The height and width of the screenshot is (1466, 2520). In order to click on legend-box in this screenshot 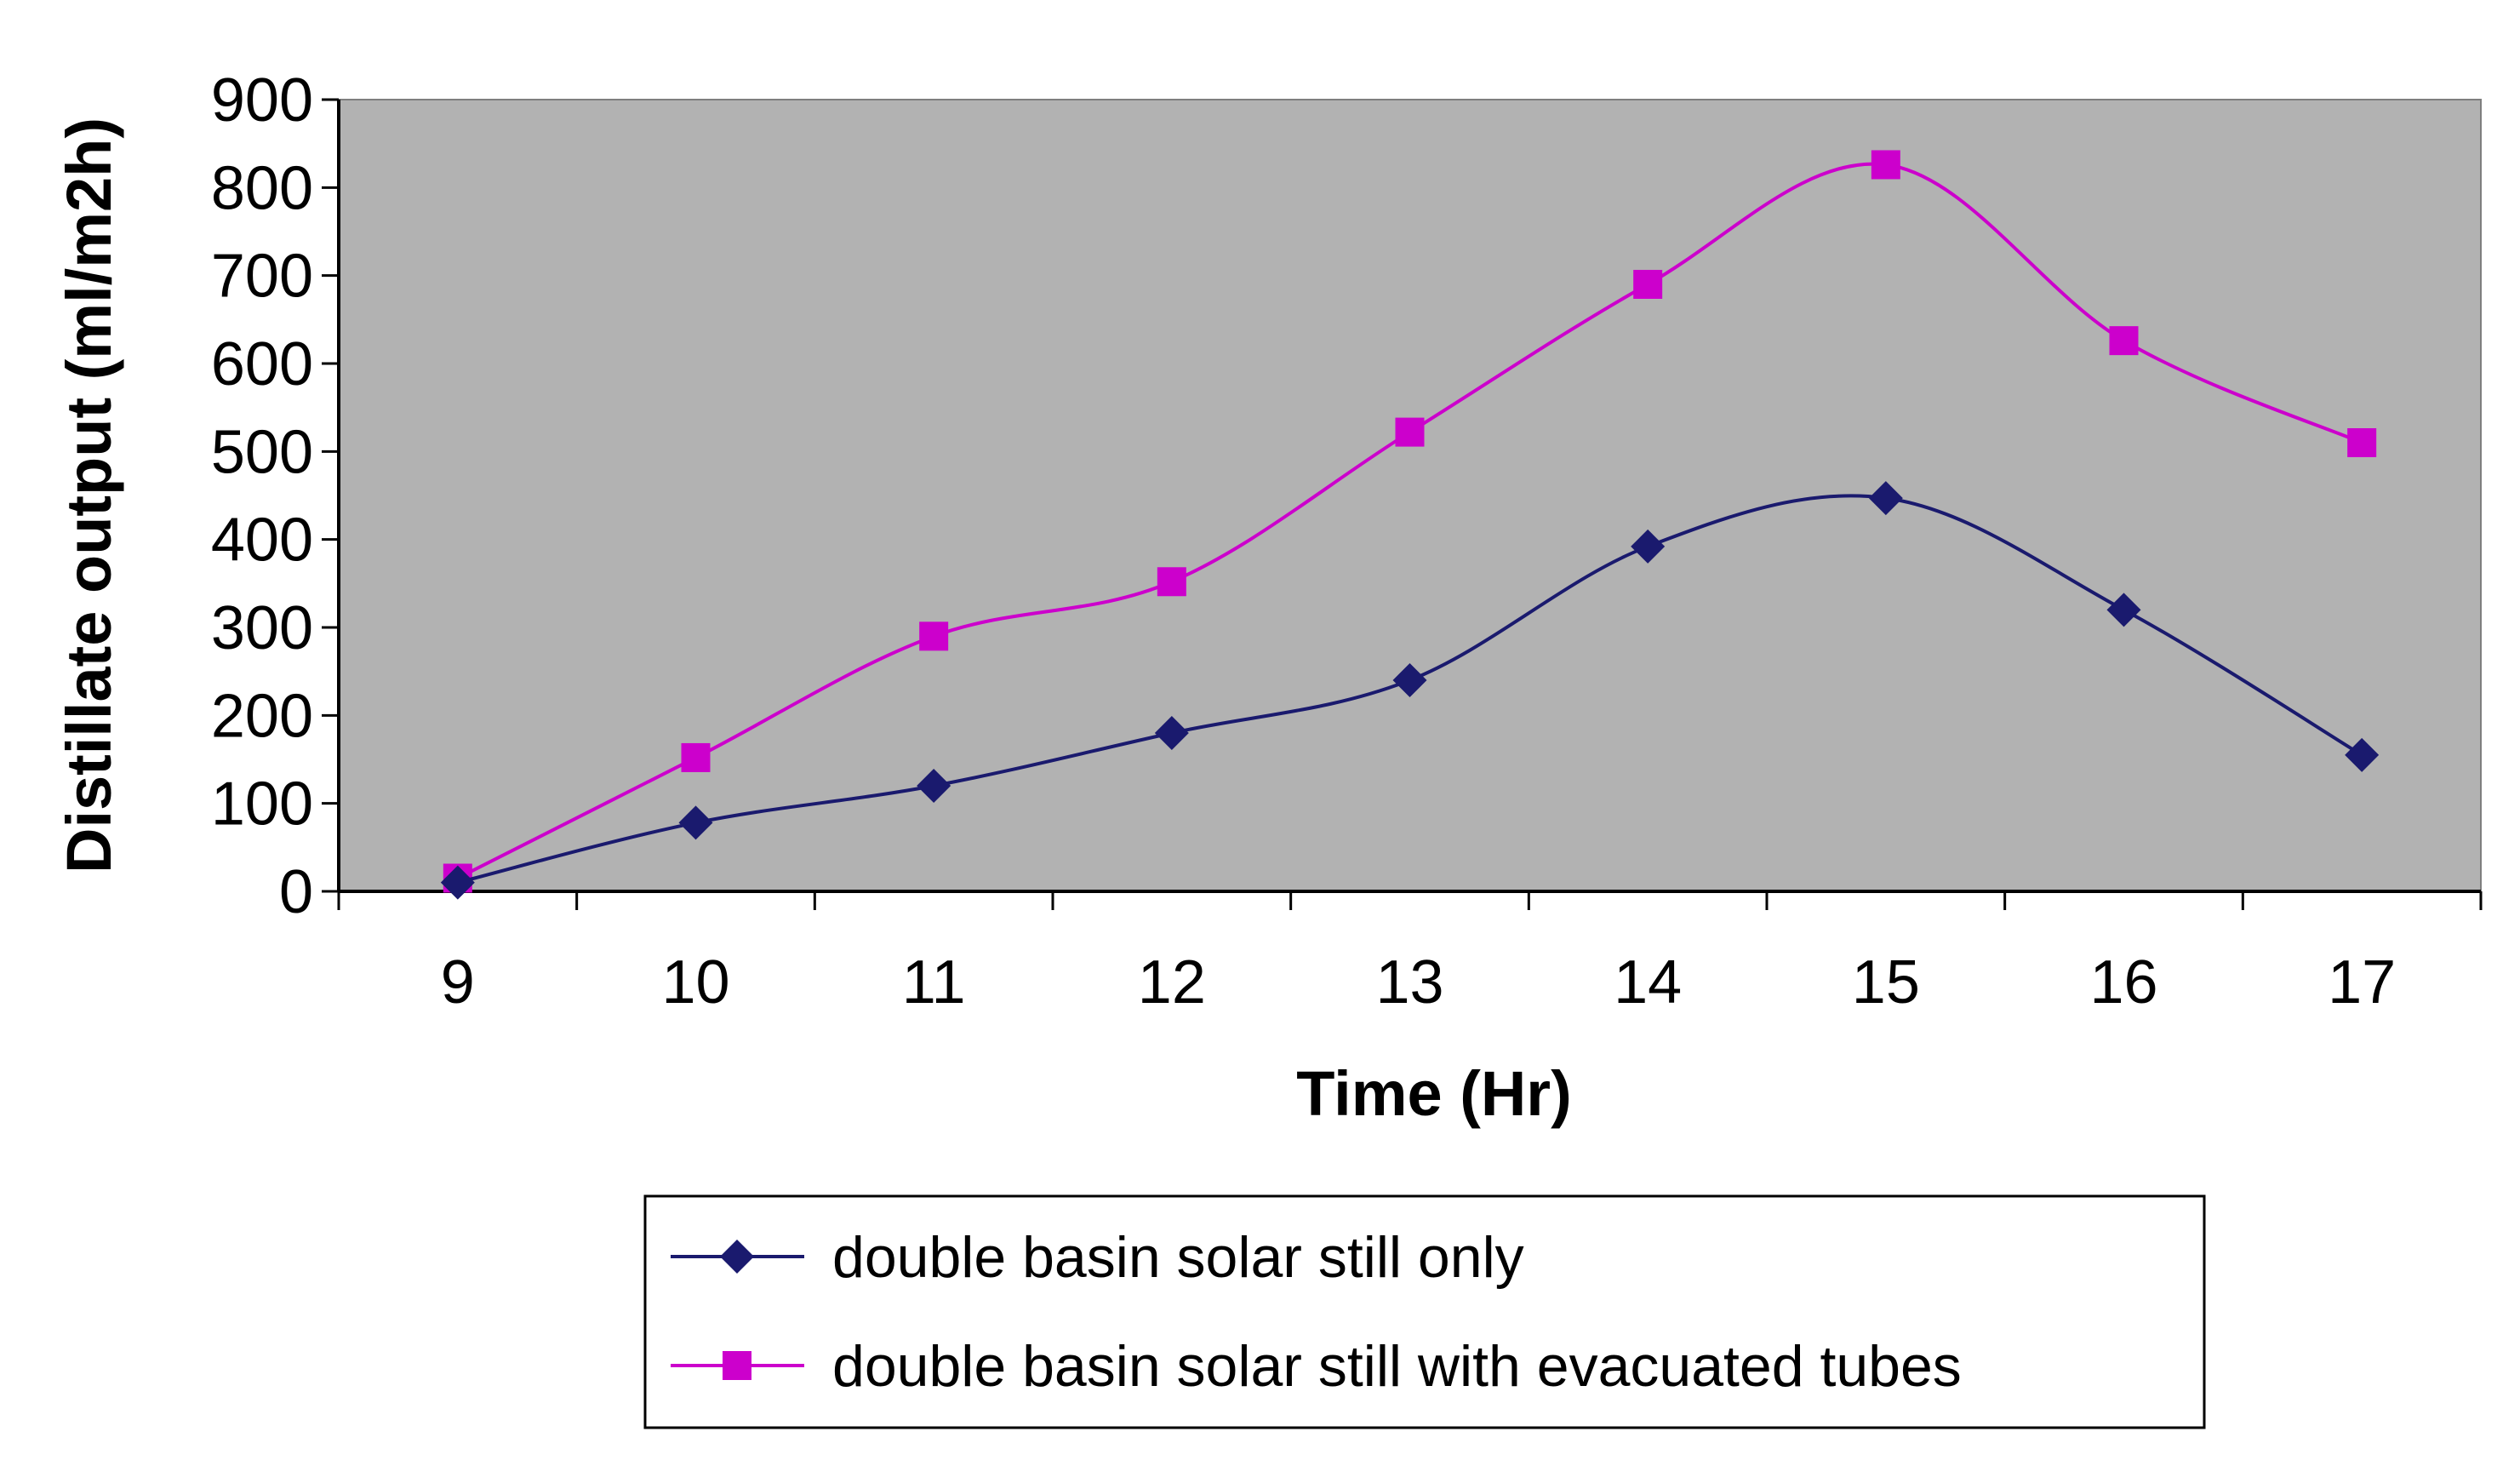, I will do `click(1425, 1311)`.